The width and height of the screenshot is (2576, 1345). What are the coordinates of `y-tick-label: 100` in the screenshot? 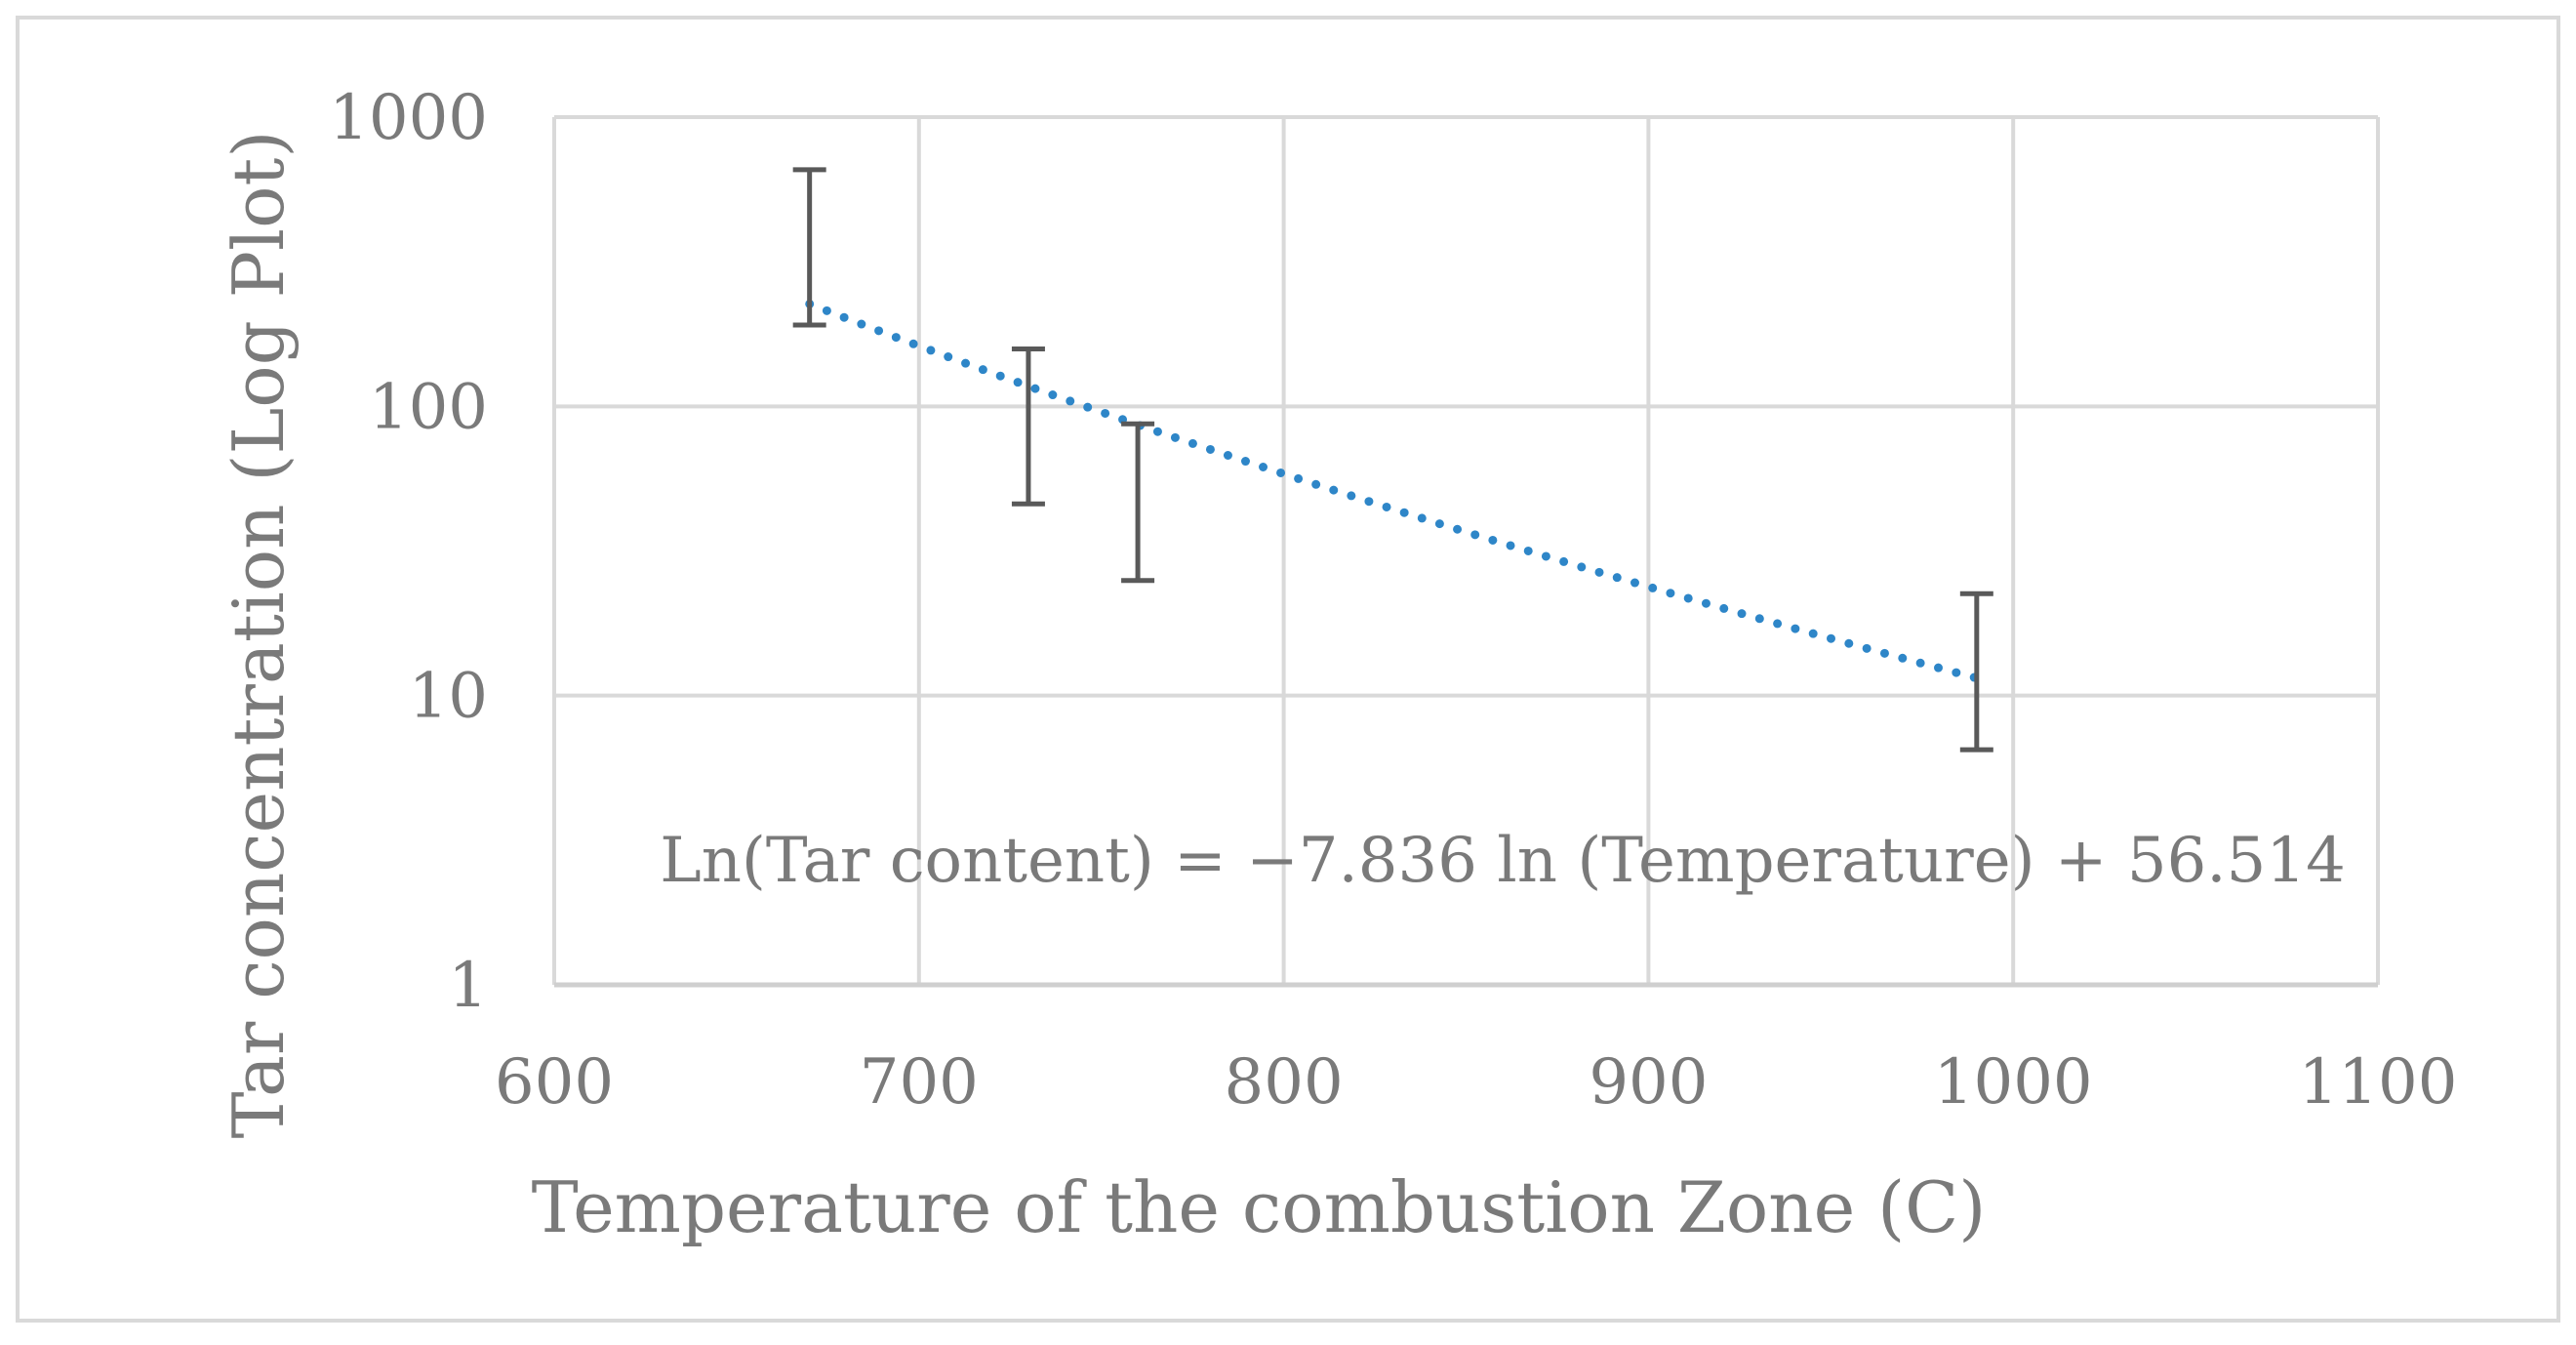 It's located at (428, 407).